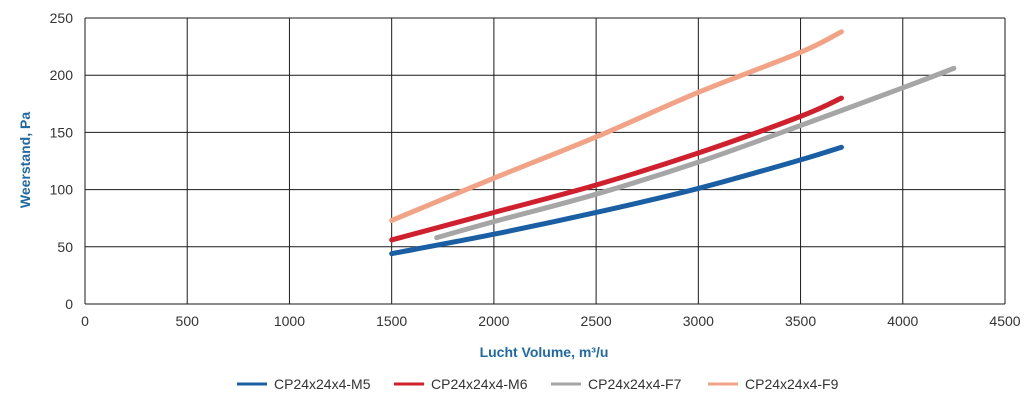  Describe the element at coordinates (479, 384) in the screenshot. I see `legend-label: CP24x24x4-M6` at that location.